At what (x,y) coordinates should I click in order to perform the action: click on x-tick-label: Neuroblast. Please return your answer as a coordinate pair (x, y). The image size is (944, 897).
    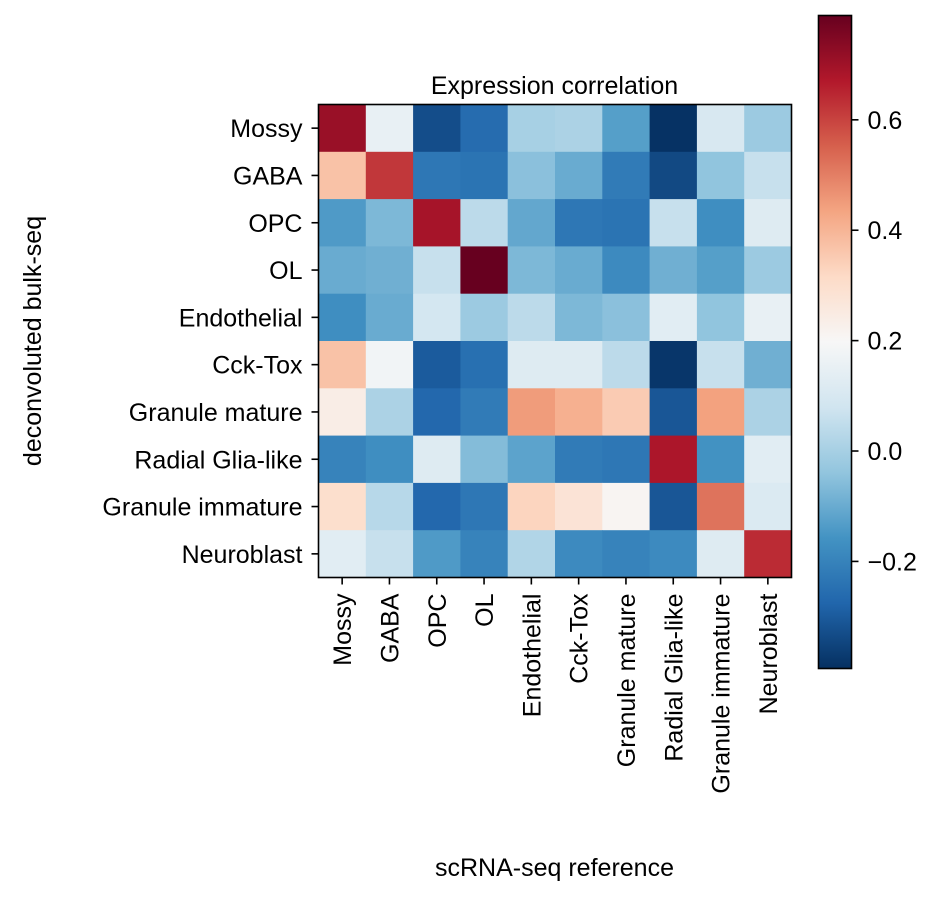
    Looking at the image, I should click on (769, 653).